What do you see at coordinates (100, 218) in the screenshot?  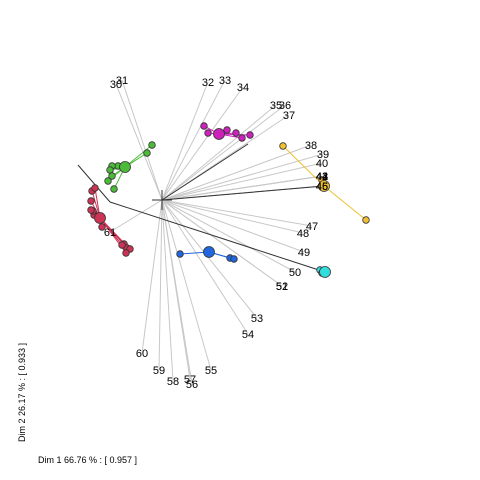 I see `series-1-center` at bounding box center [100, 218].